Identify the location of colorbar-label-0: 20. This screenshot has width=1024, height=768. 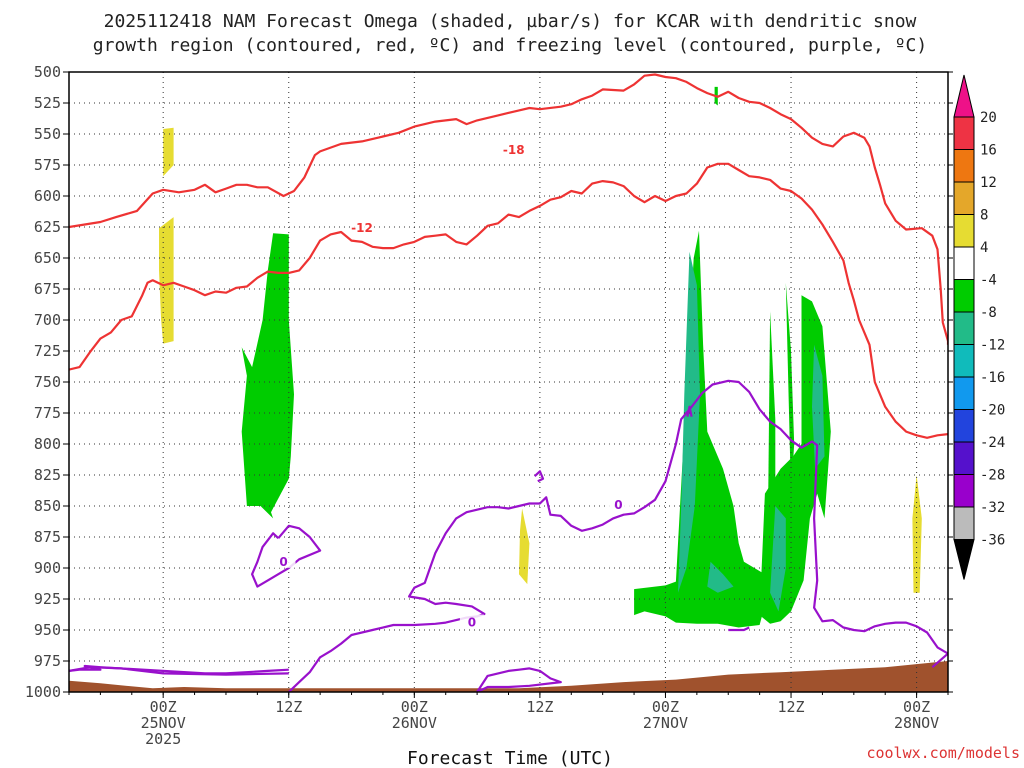
(988, 118).